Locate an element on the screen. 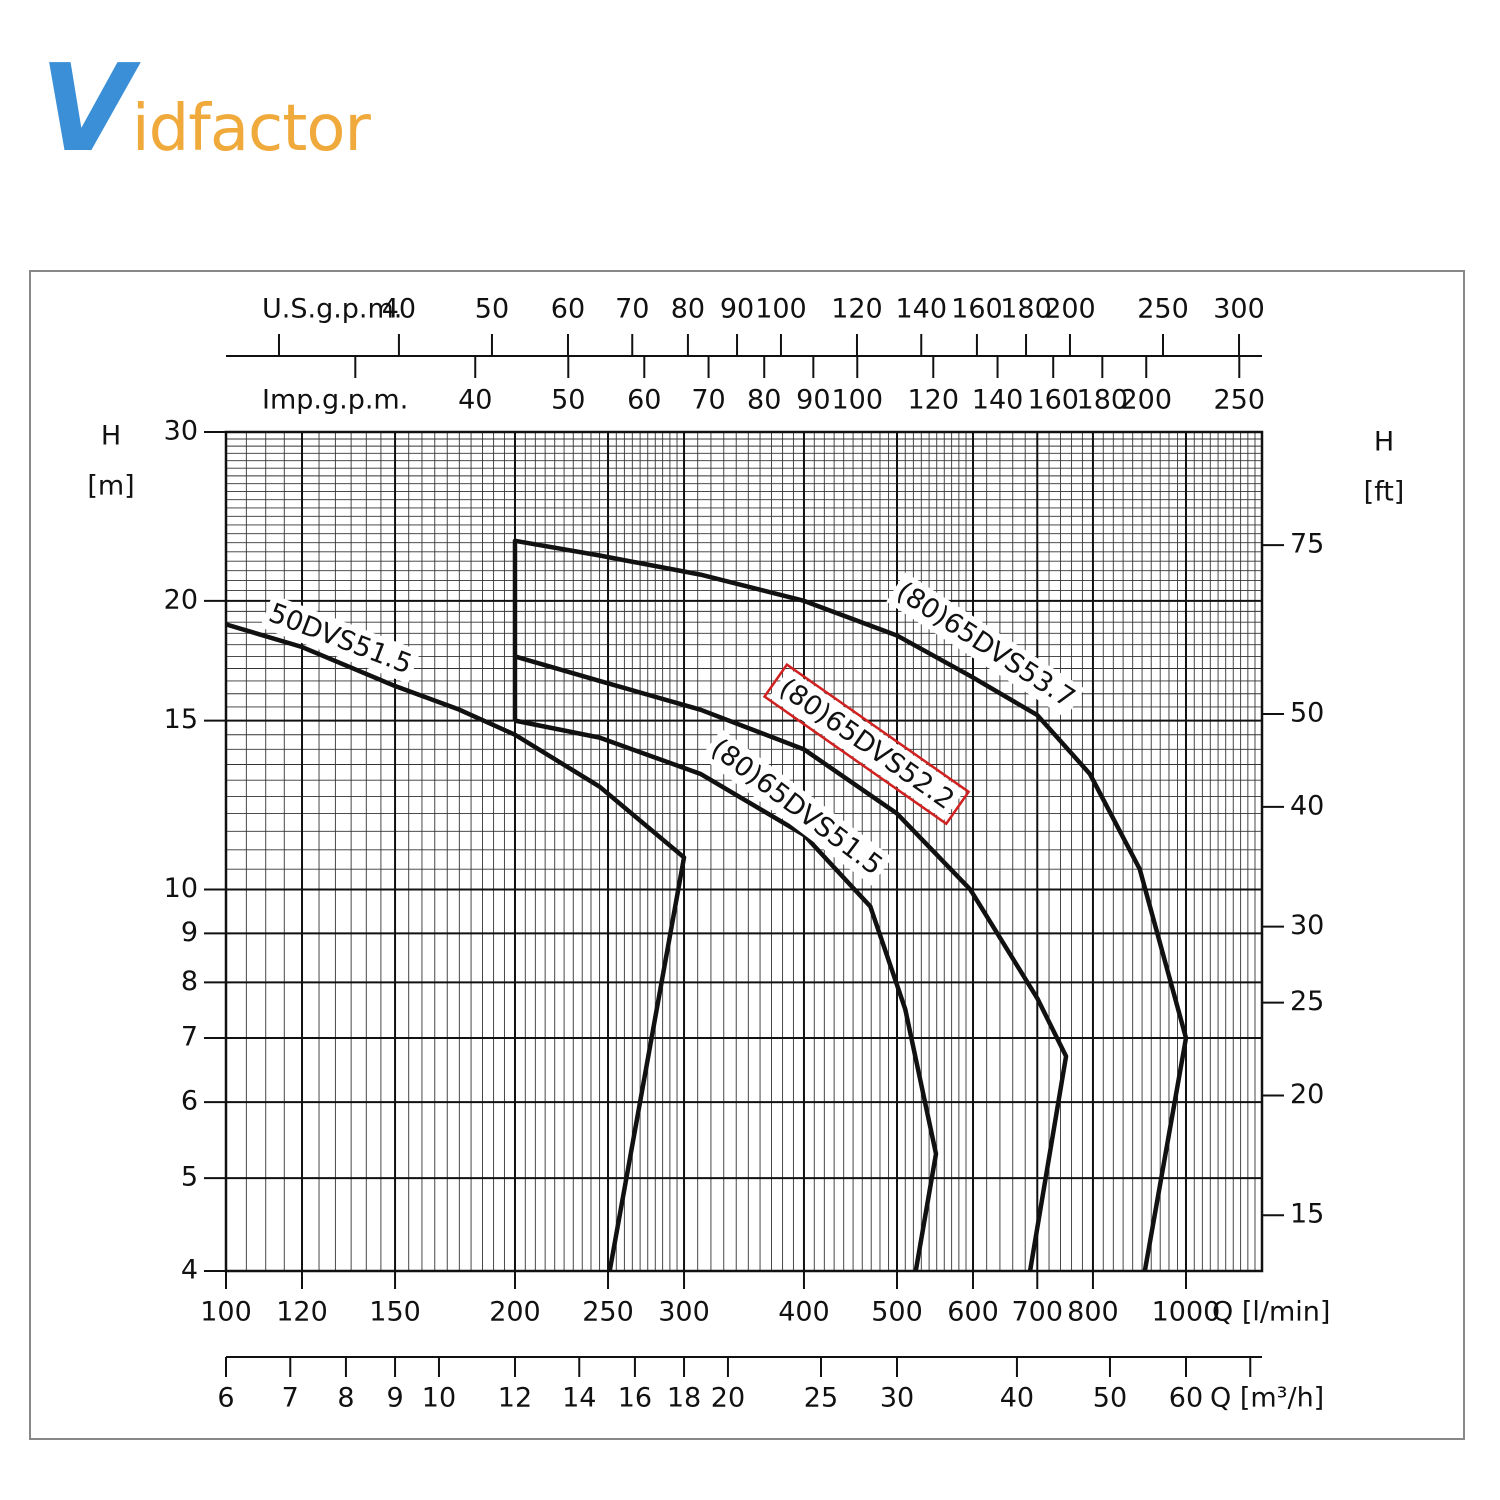 Image resolution: width=1500 pixels, height=1500 pixels. bottom-tick-label: 50 is located at coordinates (1110, 1398).